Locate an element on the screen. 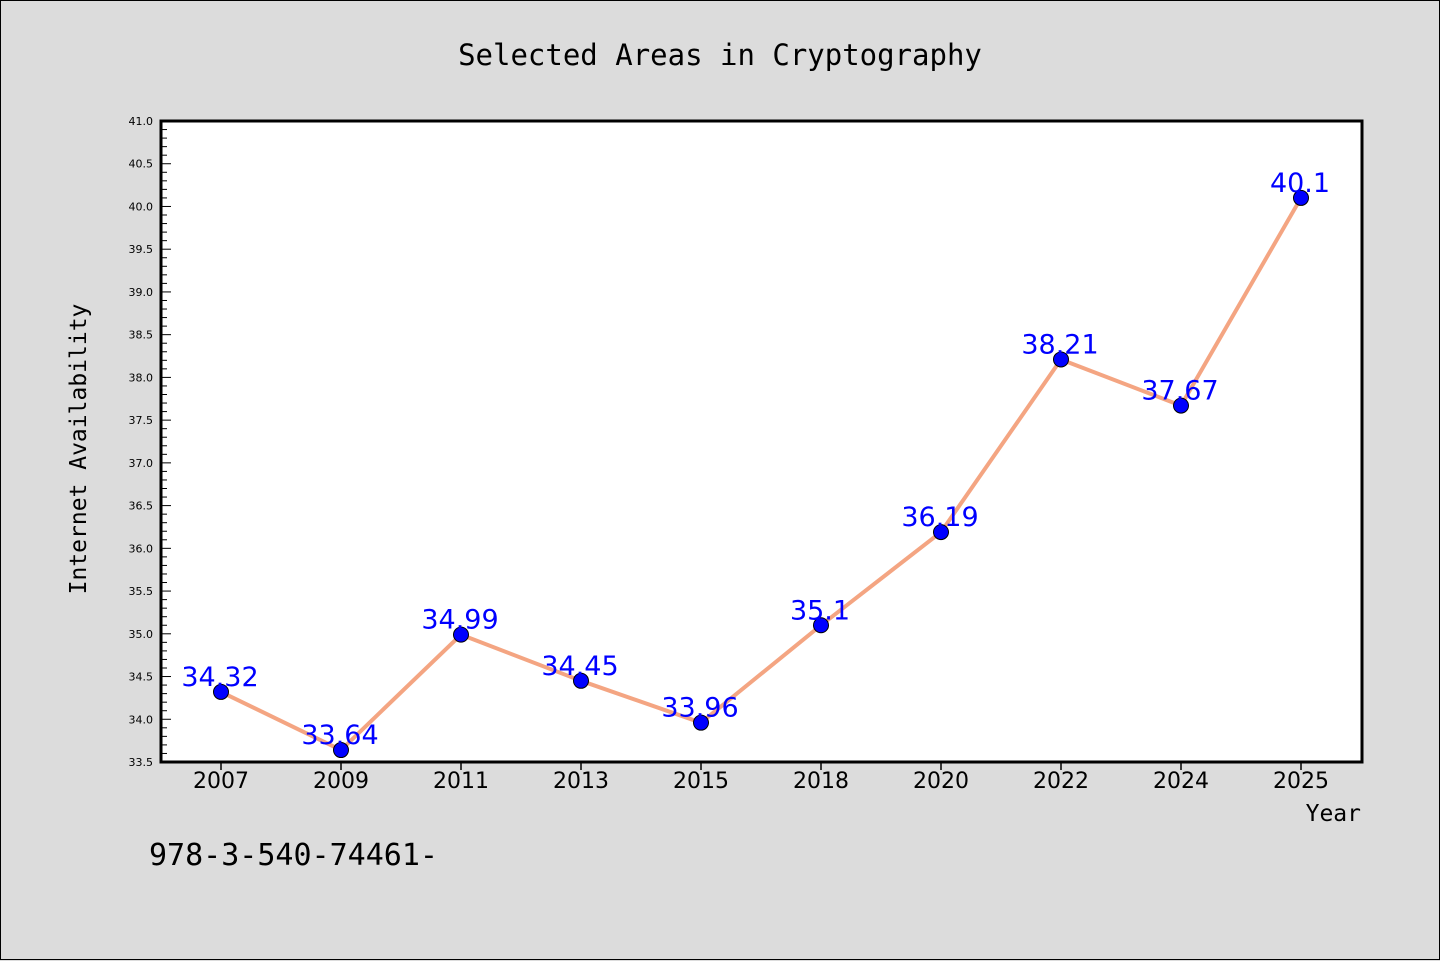 The height and width of the screenshot is (961, 1440). x-tick-label: 2025 is located at coordinates (1301, 781).